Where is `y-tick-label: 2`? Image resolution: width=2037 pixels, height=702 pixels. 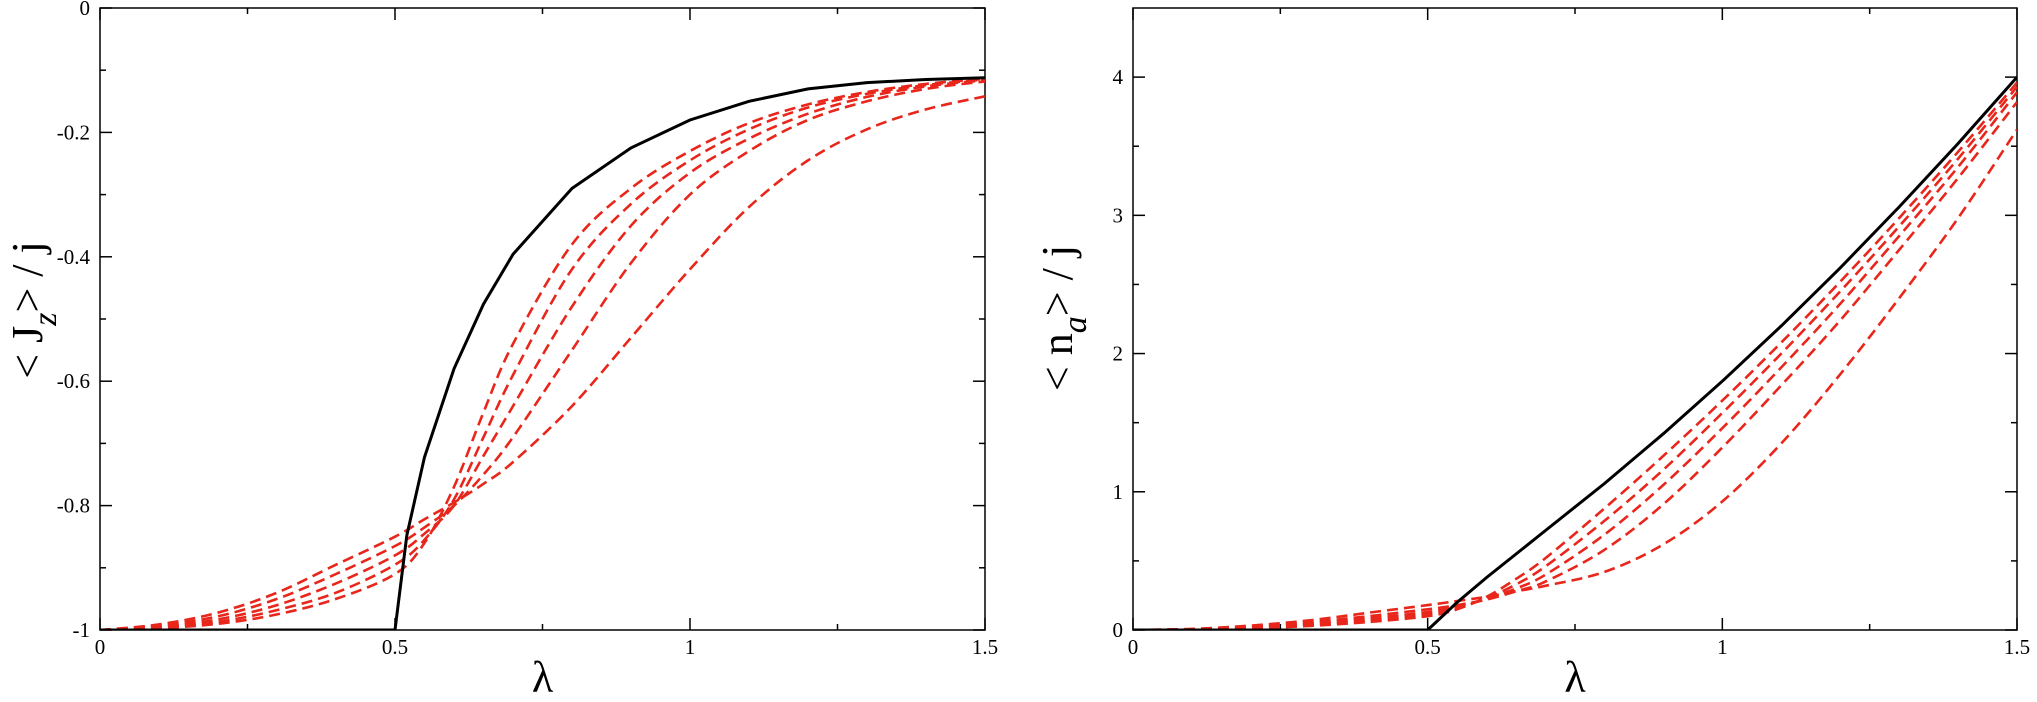
y-tick-label: 2 is located at coordinates (1118, 354).